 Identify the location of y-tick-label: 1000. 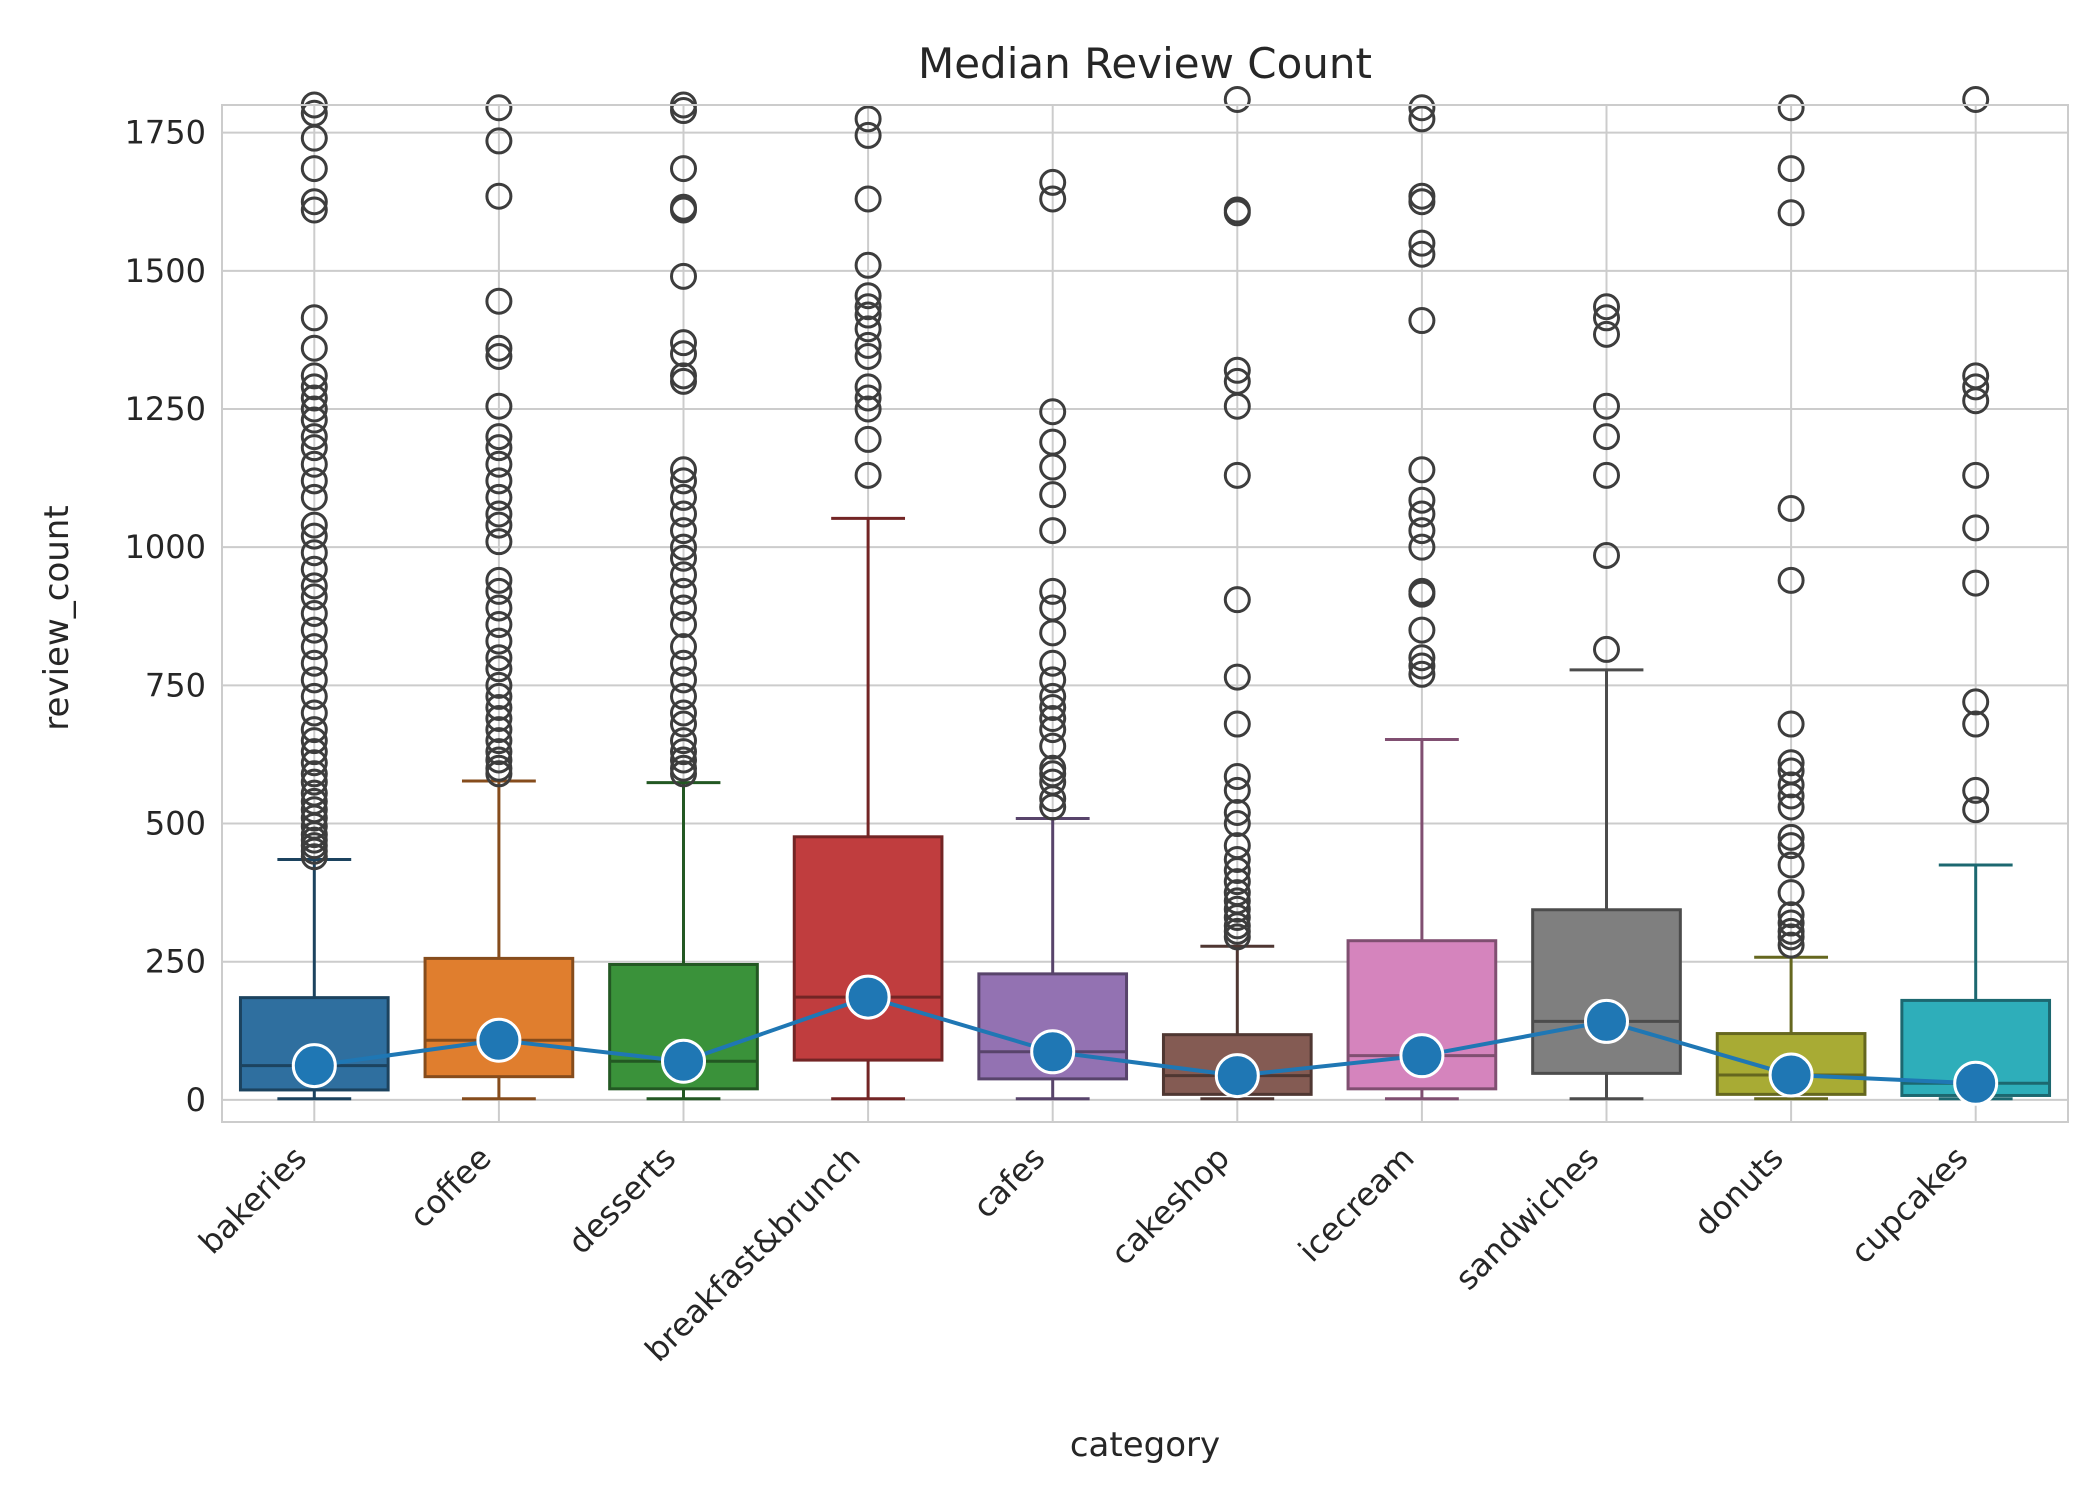
(165, 547).